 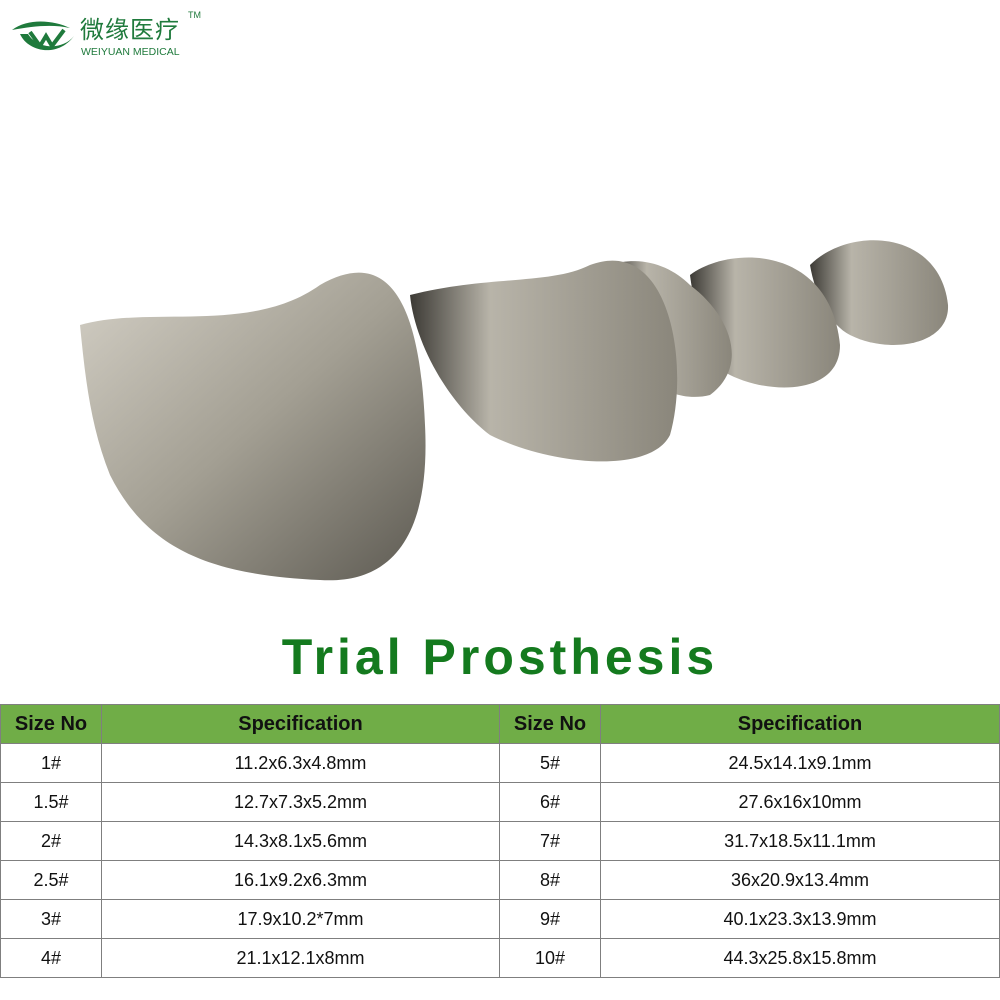 I want to click on size-cell: 6#, so click(x=550, y=802).